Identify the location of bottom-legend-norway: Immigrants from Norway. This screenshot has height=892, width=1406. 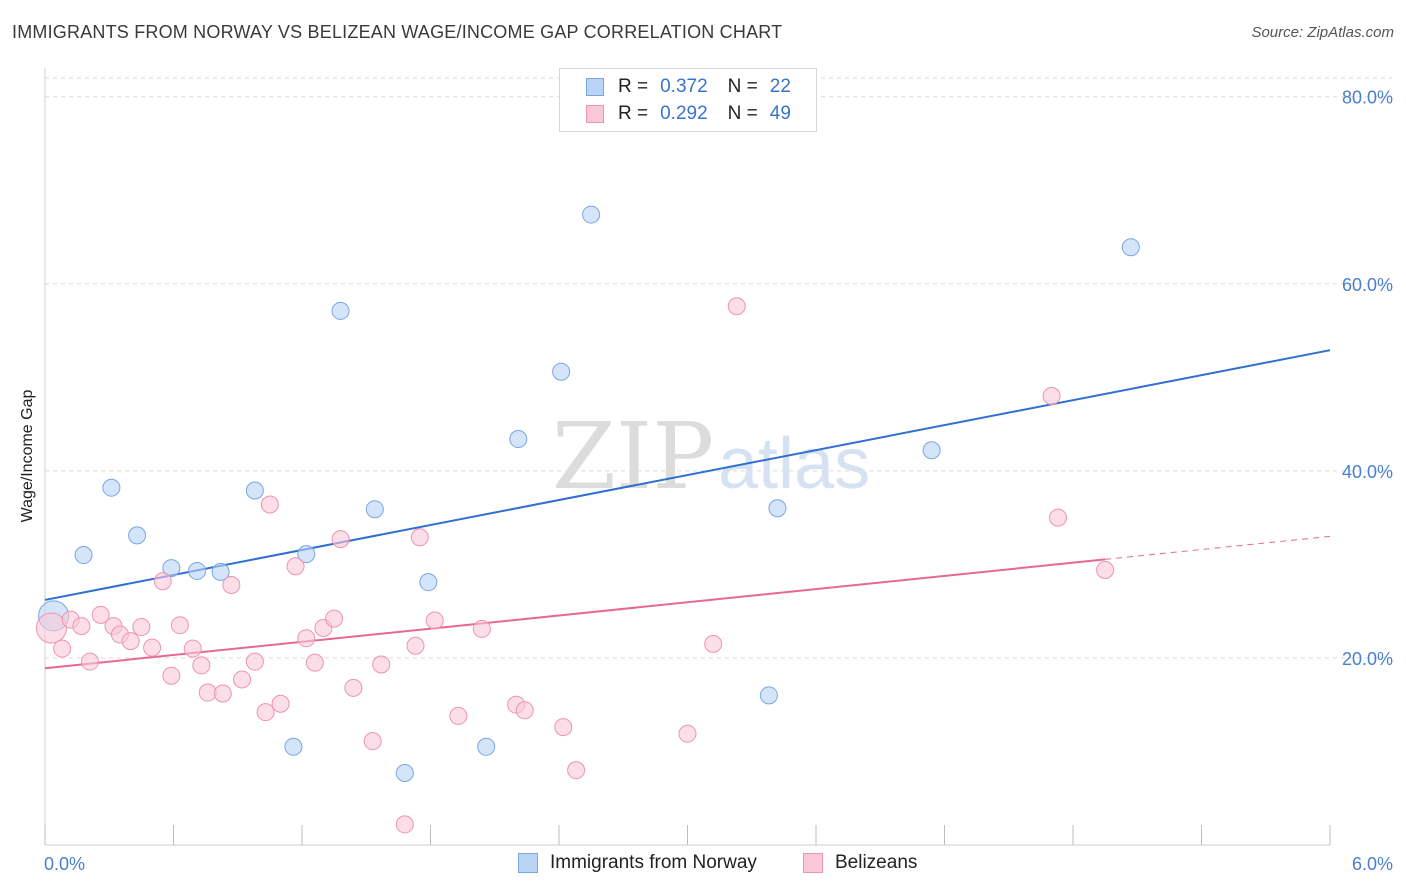
(637, 863).